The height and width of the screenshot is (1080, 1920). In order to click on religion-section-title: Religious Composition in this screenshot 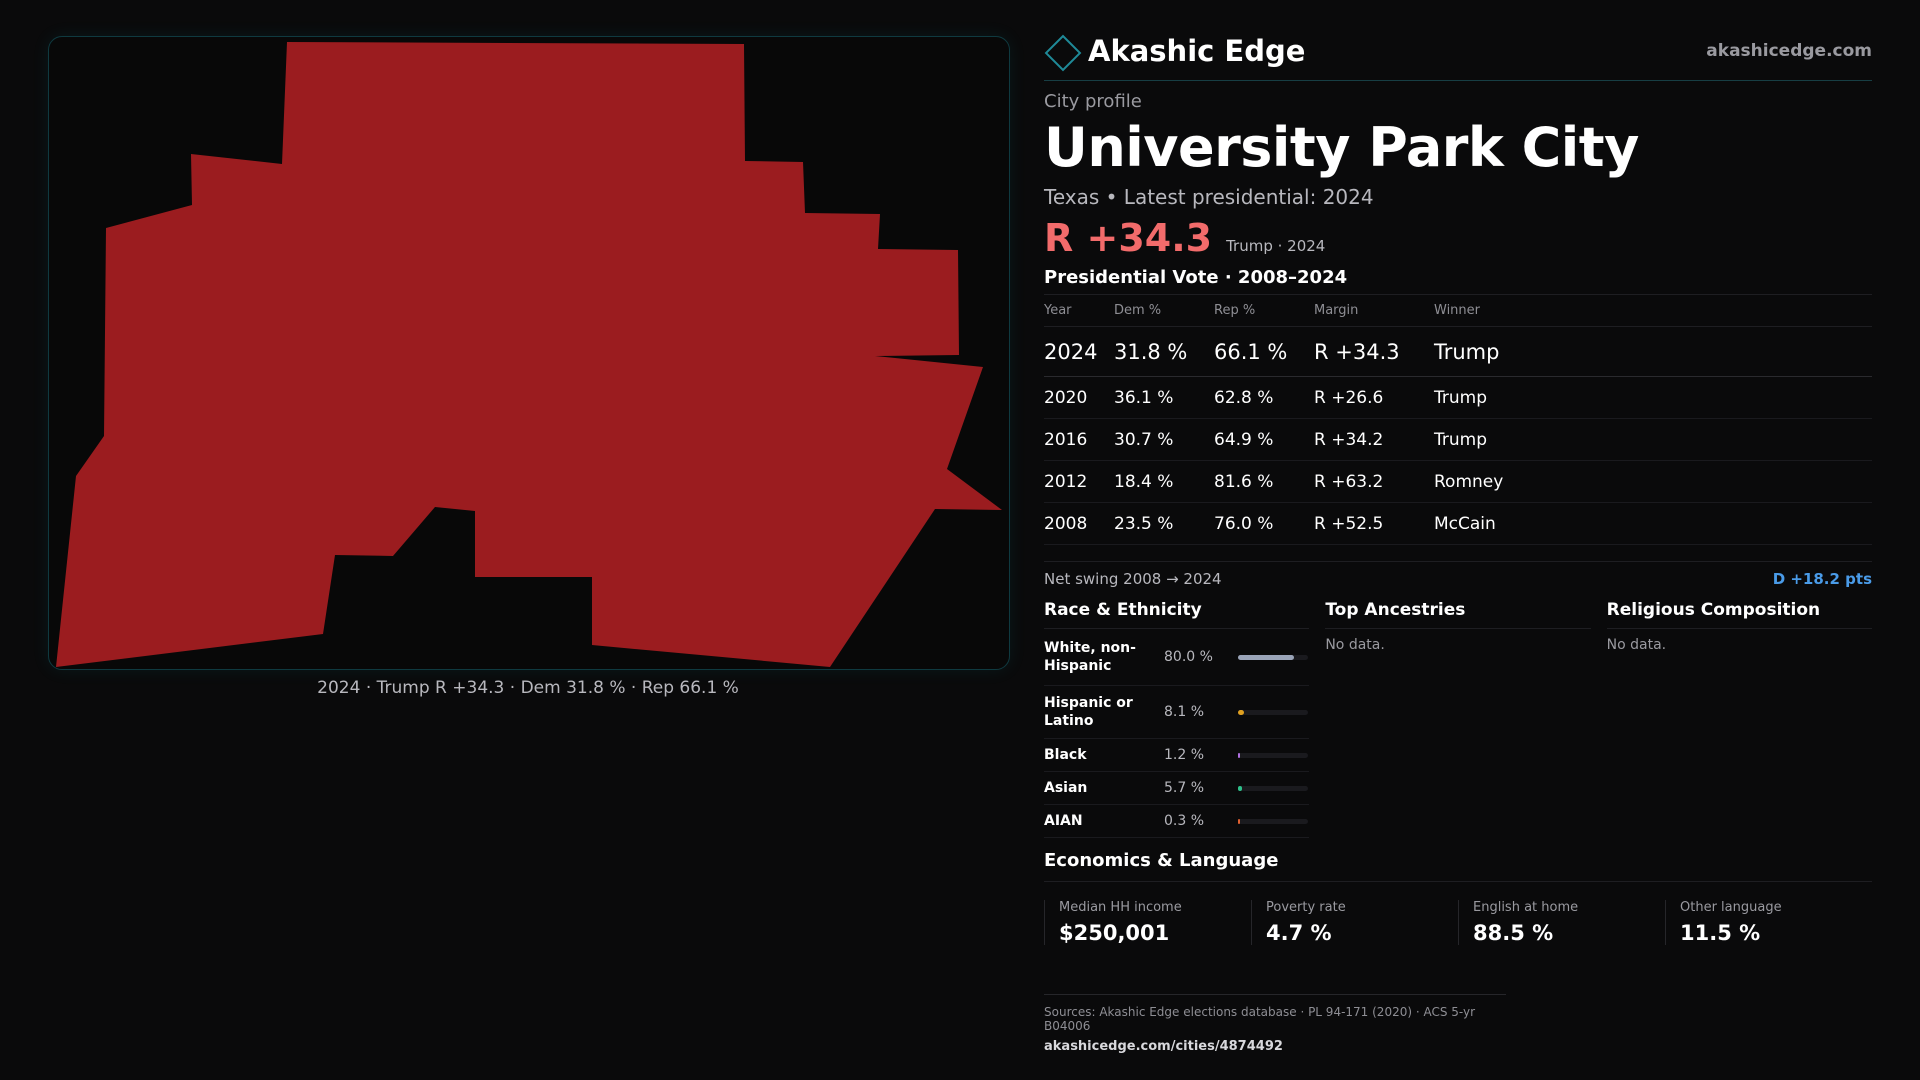, I will do `click(1739, 614)`.